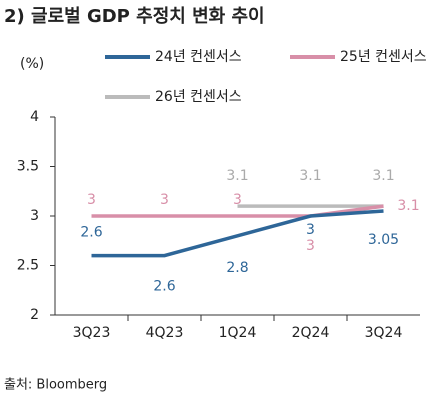 This screenshot has width=439, height=403. Describe the element at coordinates (311, 333) in the screenshot. I see `x-tick-label: 2Q24` at that location.